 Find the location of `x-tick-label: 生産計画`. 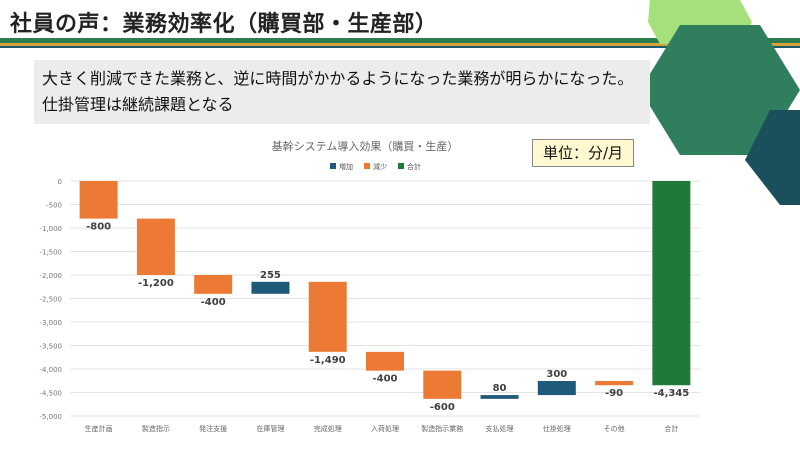

x-tick-label: 生産計画 is located at coordinates (99, 428).